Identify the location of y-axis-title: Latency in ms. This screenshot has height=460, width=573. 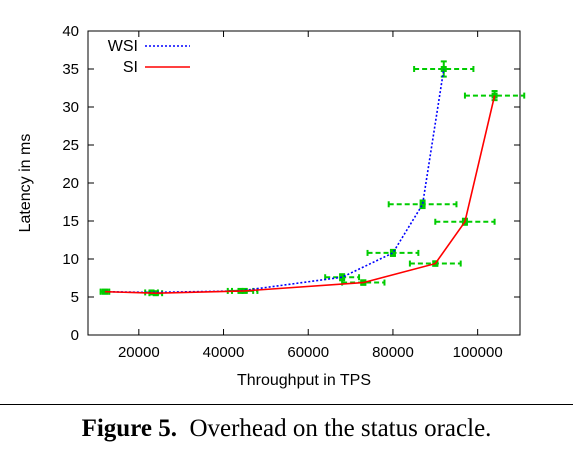
(25, 183).